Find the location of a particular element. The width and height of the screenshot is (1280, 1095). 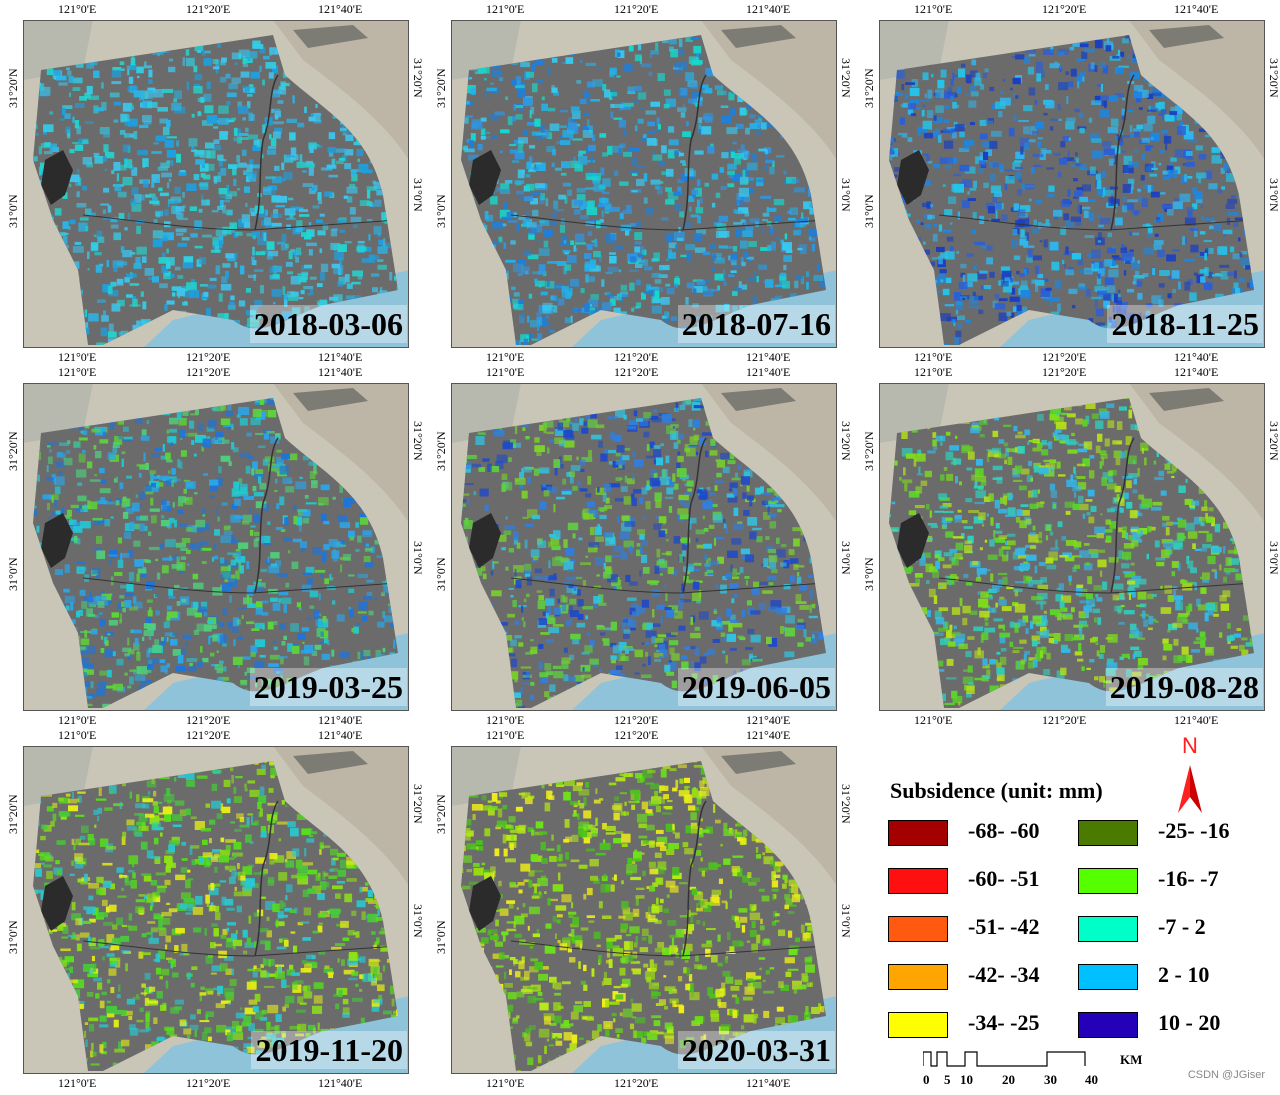

panel-date-label: 2019-03-25 is located at coordinates (328, 687).